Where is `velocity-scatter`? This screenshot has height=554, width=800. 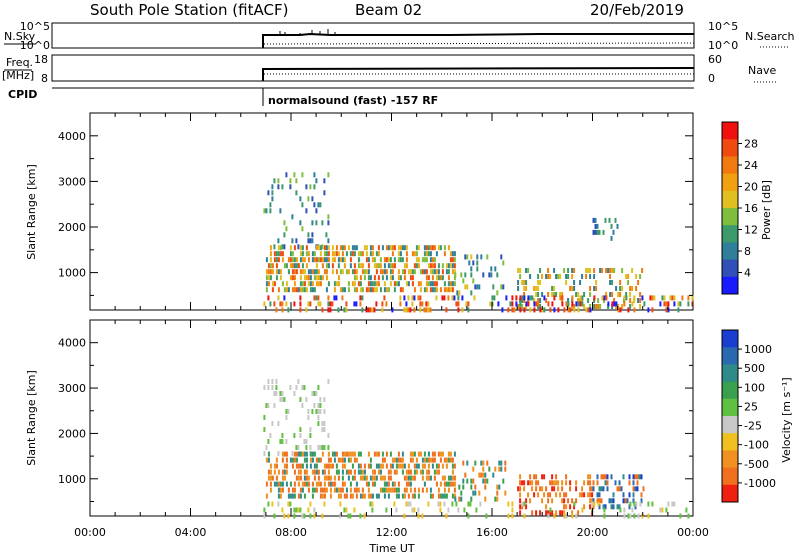
velocity-scatter is located at coordinates (476, 449).